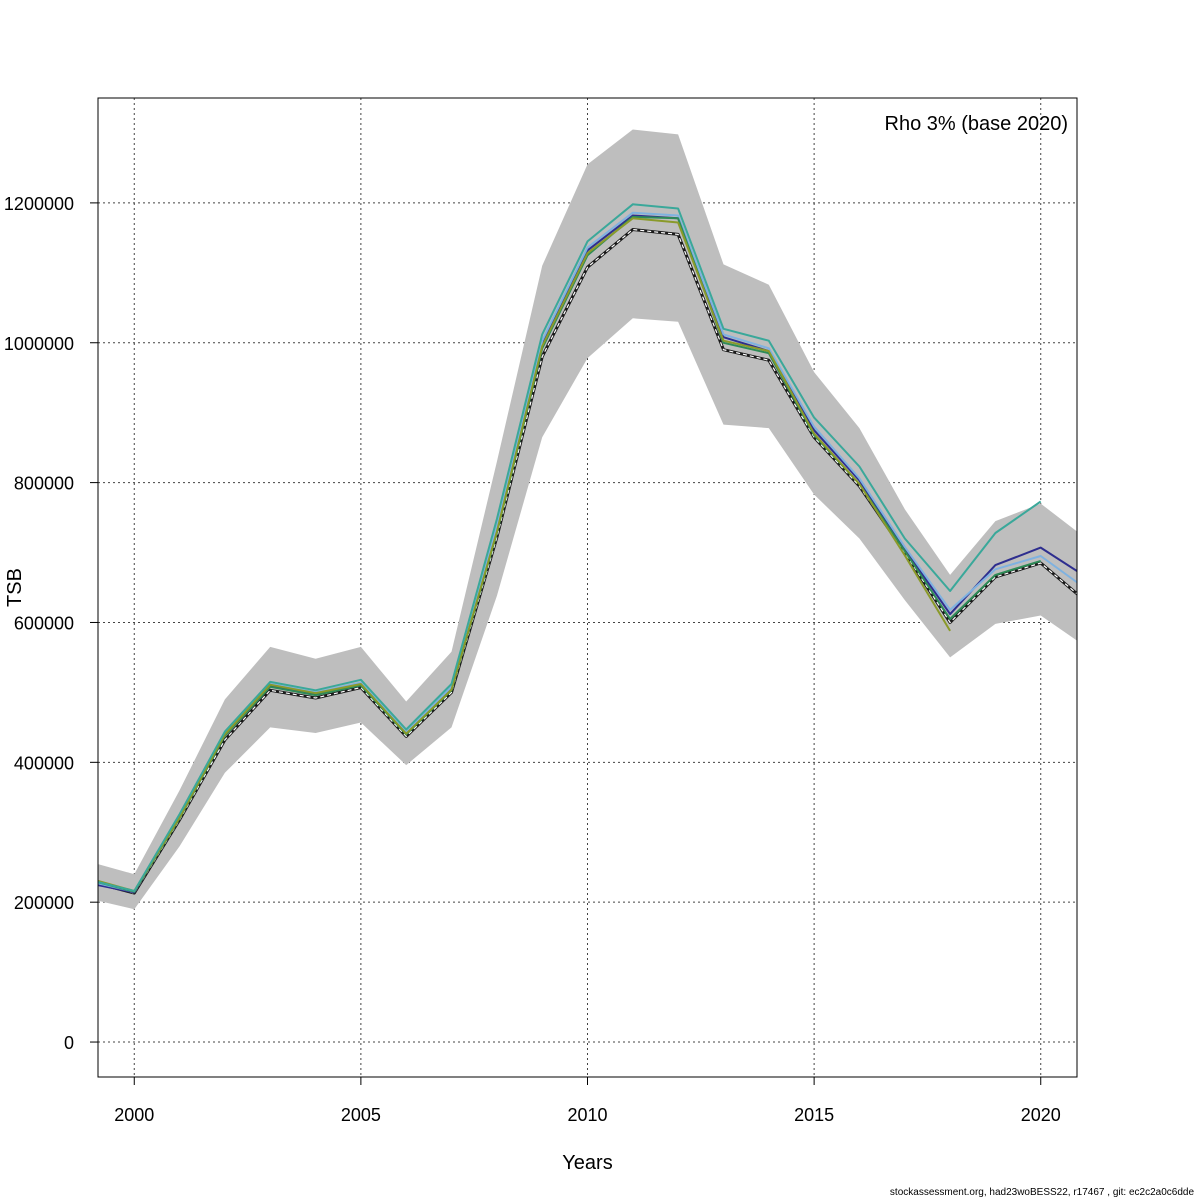  What do you see at coordinates (44, 763) in the screenshot?
I see `y-tick-label-400000: 400000` at bounding box center [44, 763].